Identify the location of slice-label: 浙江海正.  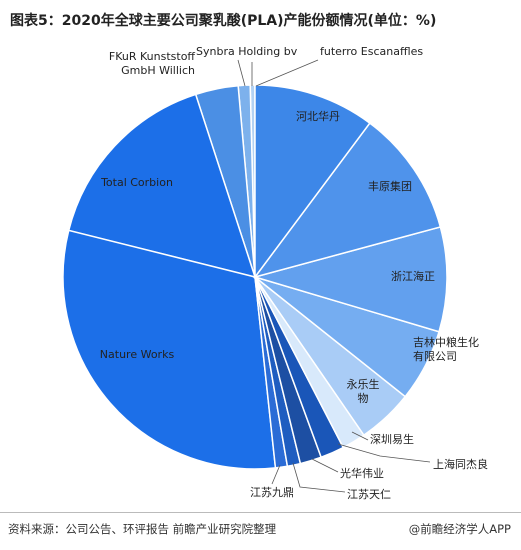
(413, 276).